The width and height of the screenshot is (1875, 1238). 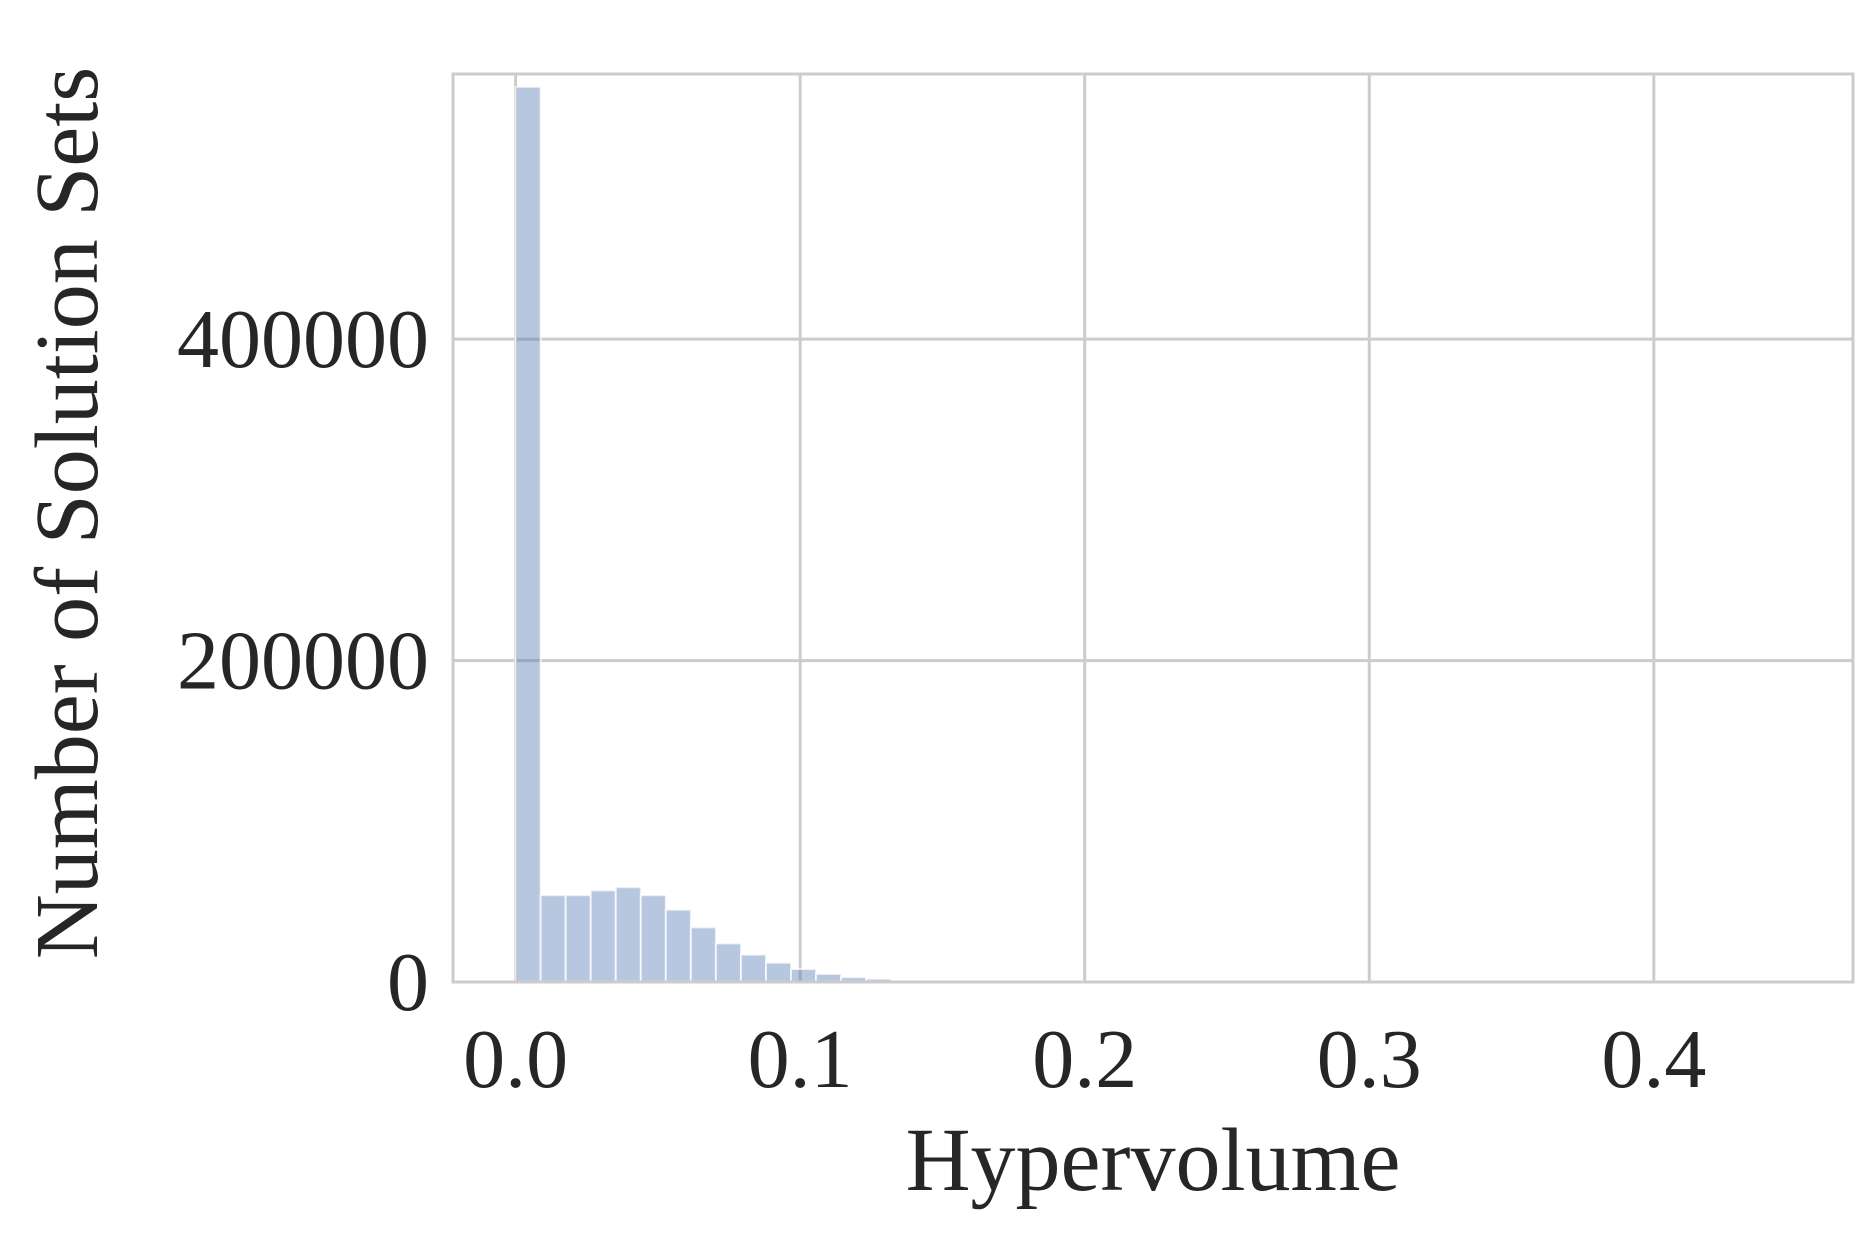 I want to click on x-tick-label: 0.3, so click(x=1369, y=1059).